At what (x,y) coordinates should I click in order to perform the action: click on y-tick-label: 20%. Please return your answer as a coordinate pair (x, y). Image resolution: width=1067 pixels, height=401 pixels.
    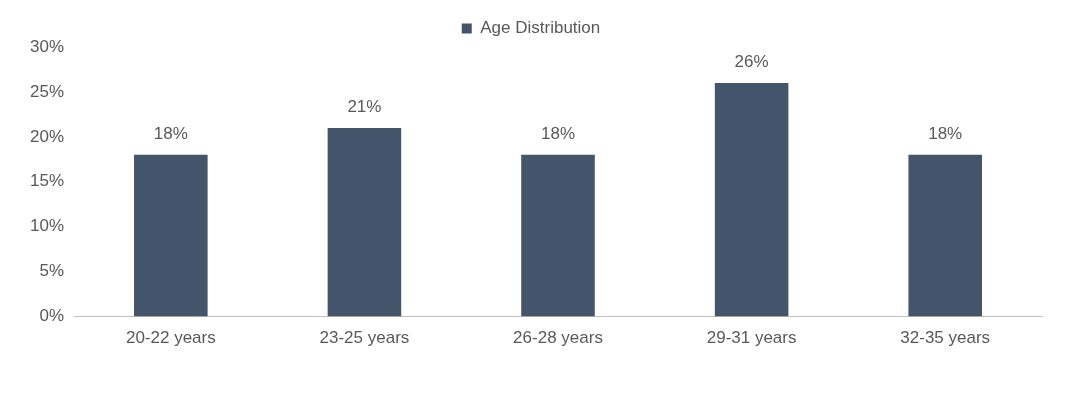
    Looking at the image, I should click on (47, 136).